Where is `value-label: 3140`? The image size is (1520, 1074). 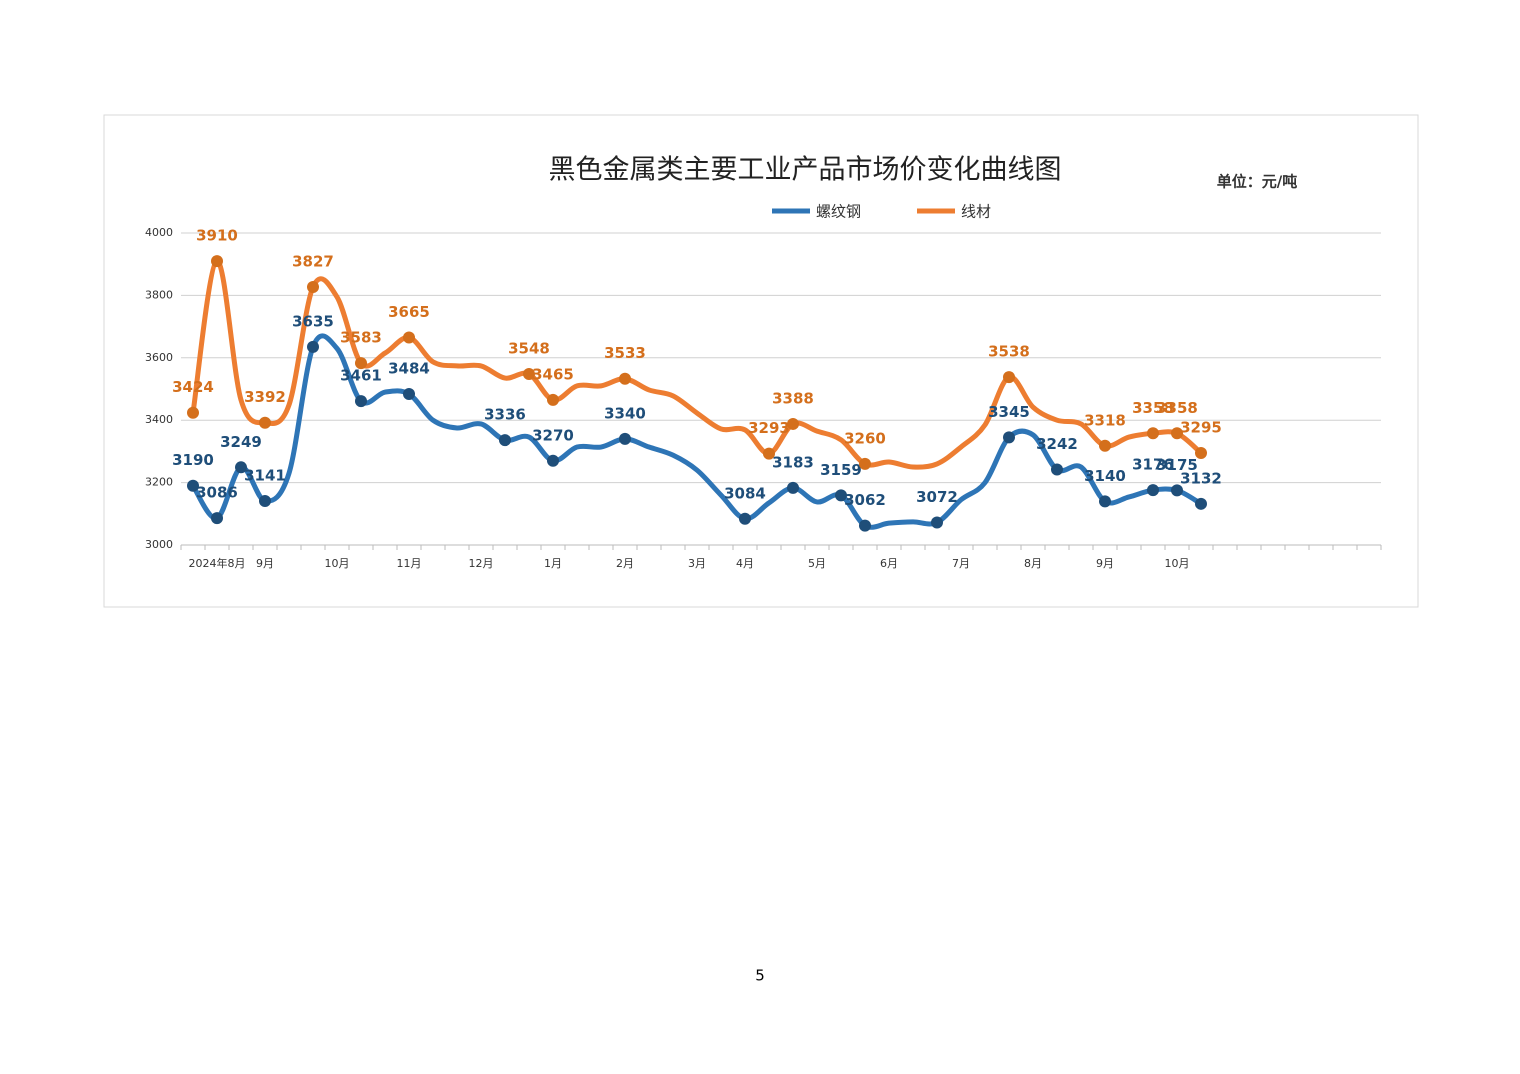 value-label: 3140 is located at coordinates (1105, 476).